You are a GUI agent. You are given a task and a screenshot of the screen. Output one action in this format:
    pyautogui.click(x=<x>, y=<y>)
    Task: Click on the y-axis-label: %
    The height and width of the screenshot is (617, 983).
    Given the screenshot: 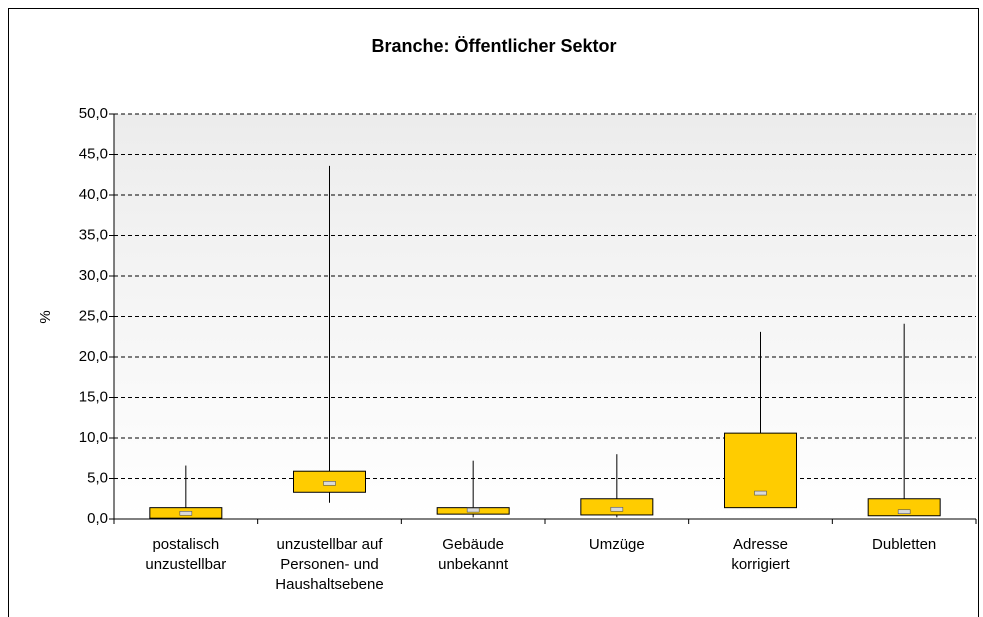 What is the action you would take?
    pyautogui.click(x=45, y=316)
    